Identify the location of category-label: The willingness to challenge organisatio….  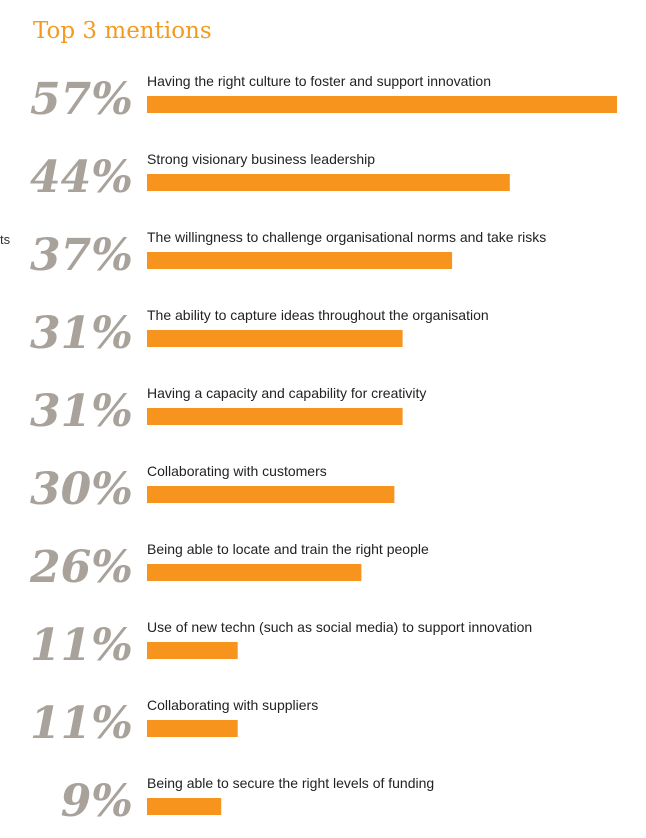
(346, 237).